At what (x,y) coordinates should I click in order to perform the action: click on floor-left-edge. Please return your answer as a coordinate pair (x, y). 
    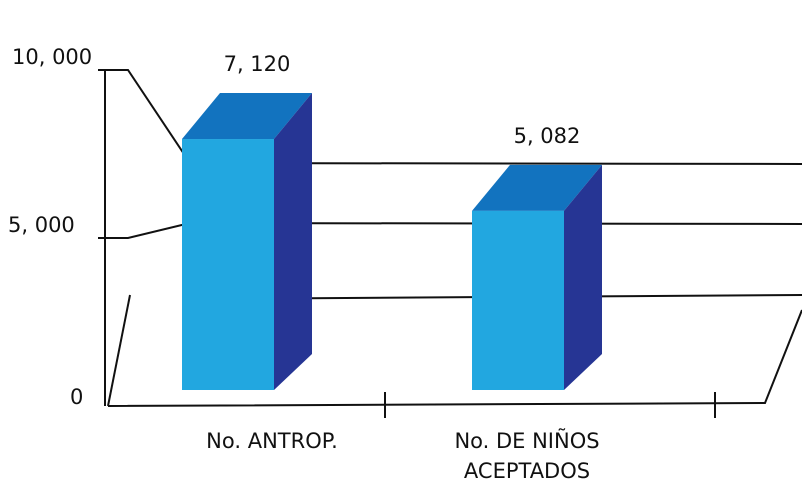
    Looking at the image, I should click on (119, 350).